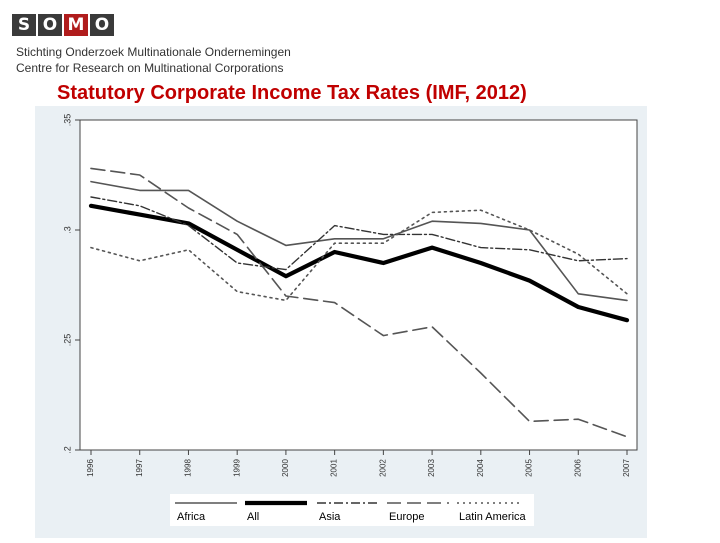  Describe the element at coordinates (90, 468) in the screenshot. I see `x-tick-label: 1996` at that location.